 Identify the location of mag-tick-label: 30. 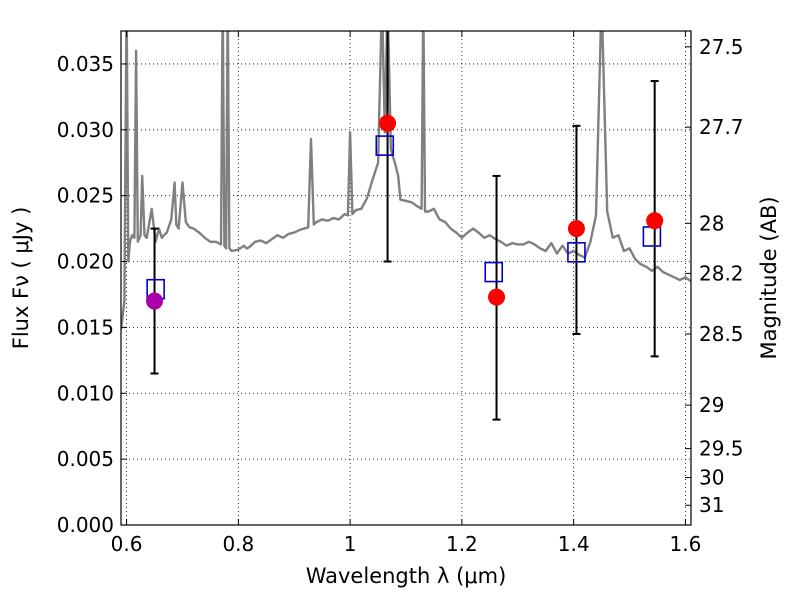
(711, 478).